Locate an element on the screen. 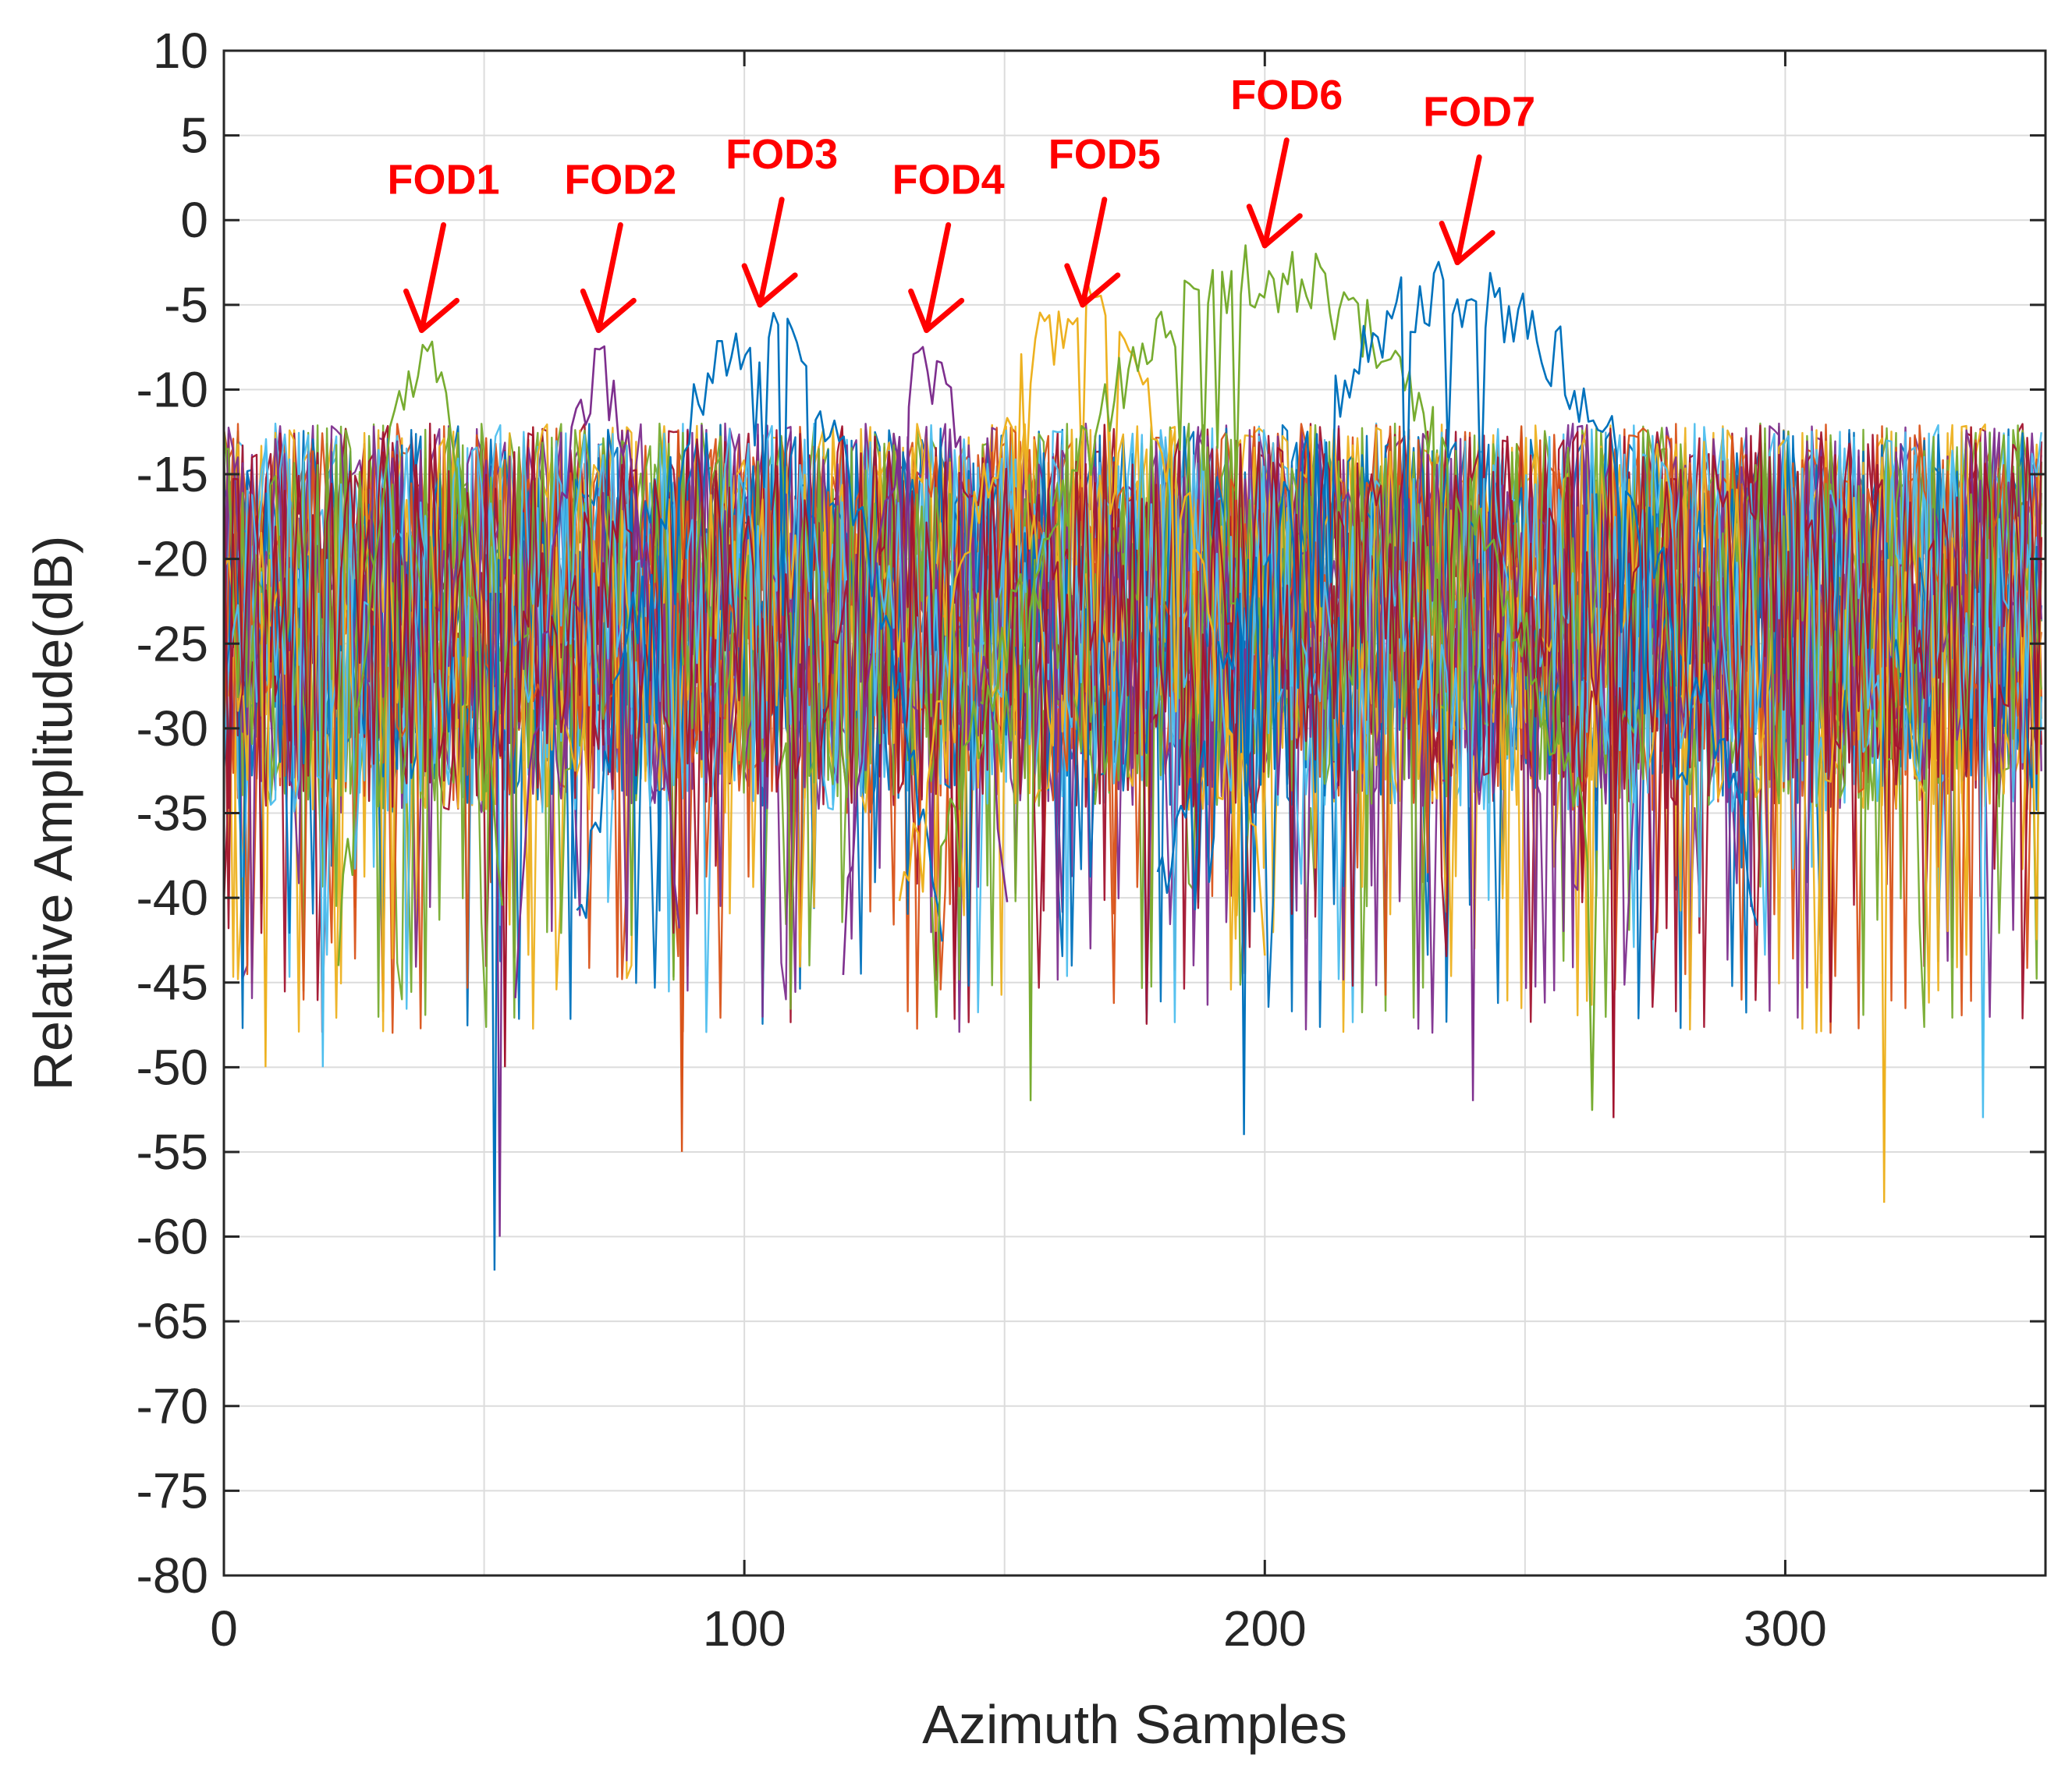 The width and height of the screenshot is (2072, 1765). x-tick-label: 100 is located at coordinates (745, 1628).